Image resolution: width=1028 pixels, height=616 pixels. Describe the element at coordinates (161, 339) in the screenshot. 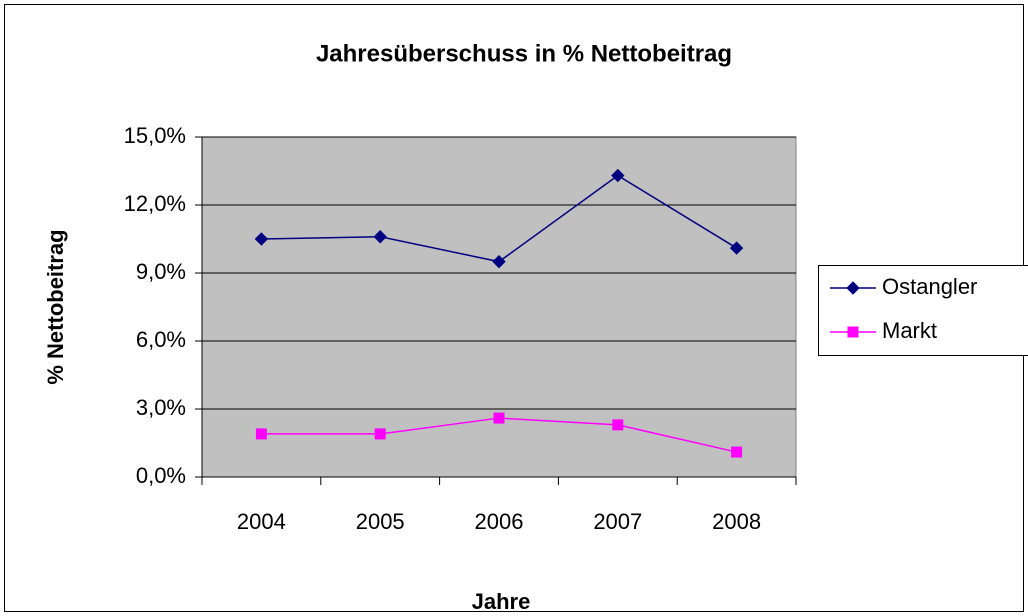

I see `y-tick-label: 6,0%` at that location.